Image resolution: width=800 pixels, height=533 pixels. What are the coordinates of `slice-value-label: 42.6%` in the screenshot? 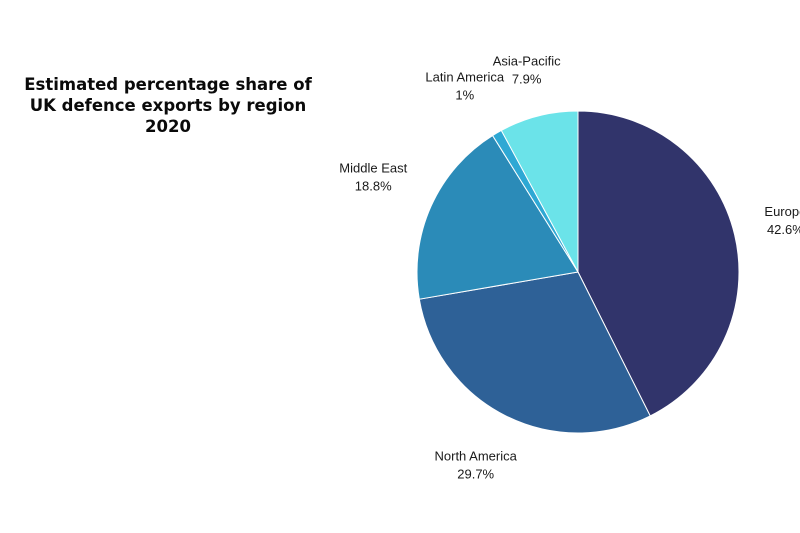 It's located at (783, 229).